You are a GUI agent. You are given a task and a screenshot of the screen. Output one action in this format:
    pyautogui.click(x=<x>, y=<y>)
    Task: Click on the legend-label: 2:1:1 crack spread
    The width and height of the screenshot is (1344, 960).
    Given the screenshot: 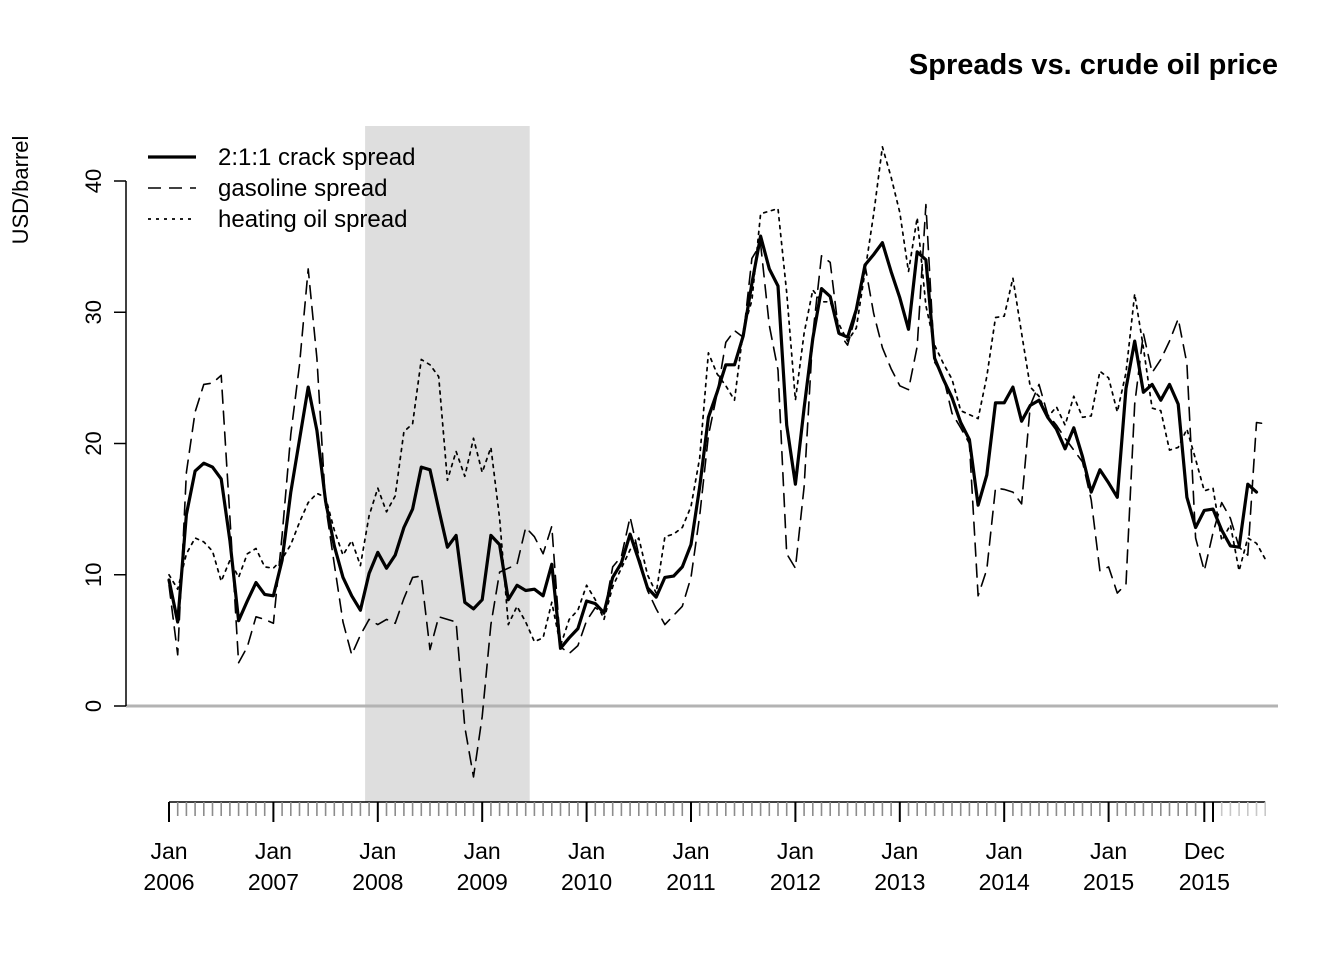 What is the action you would take?
    pyautogui.click(x=316, y=157)
    